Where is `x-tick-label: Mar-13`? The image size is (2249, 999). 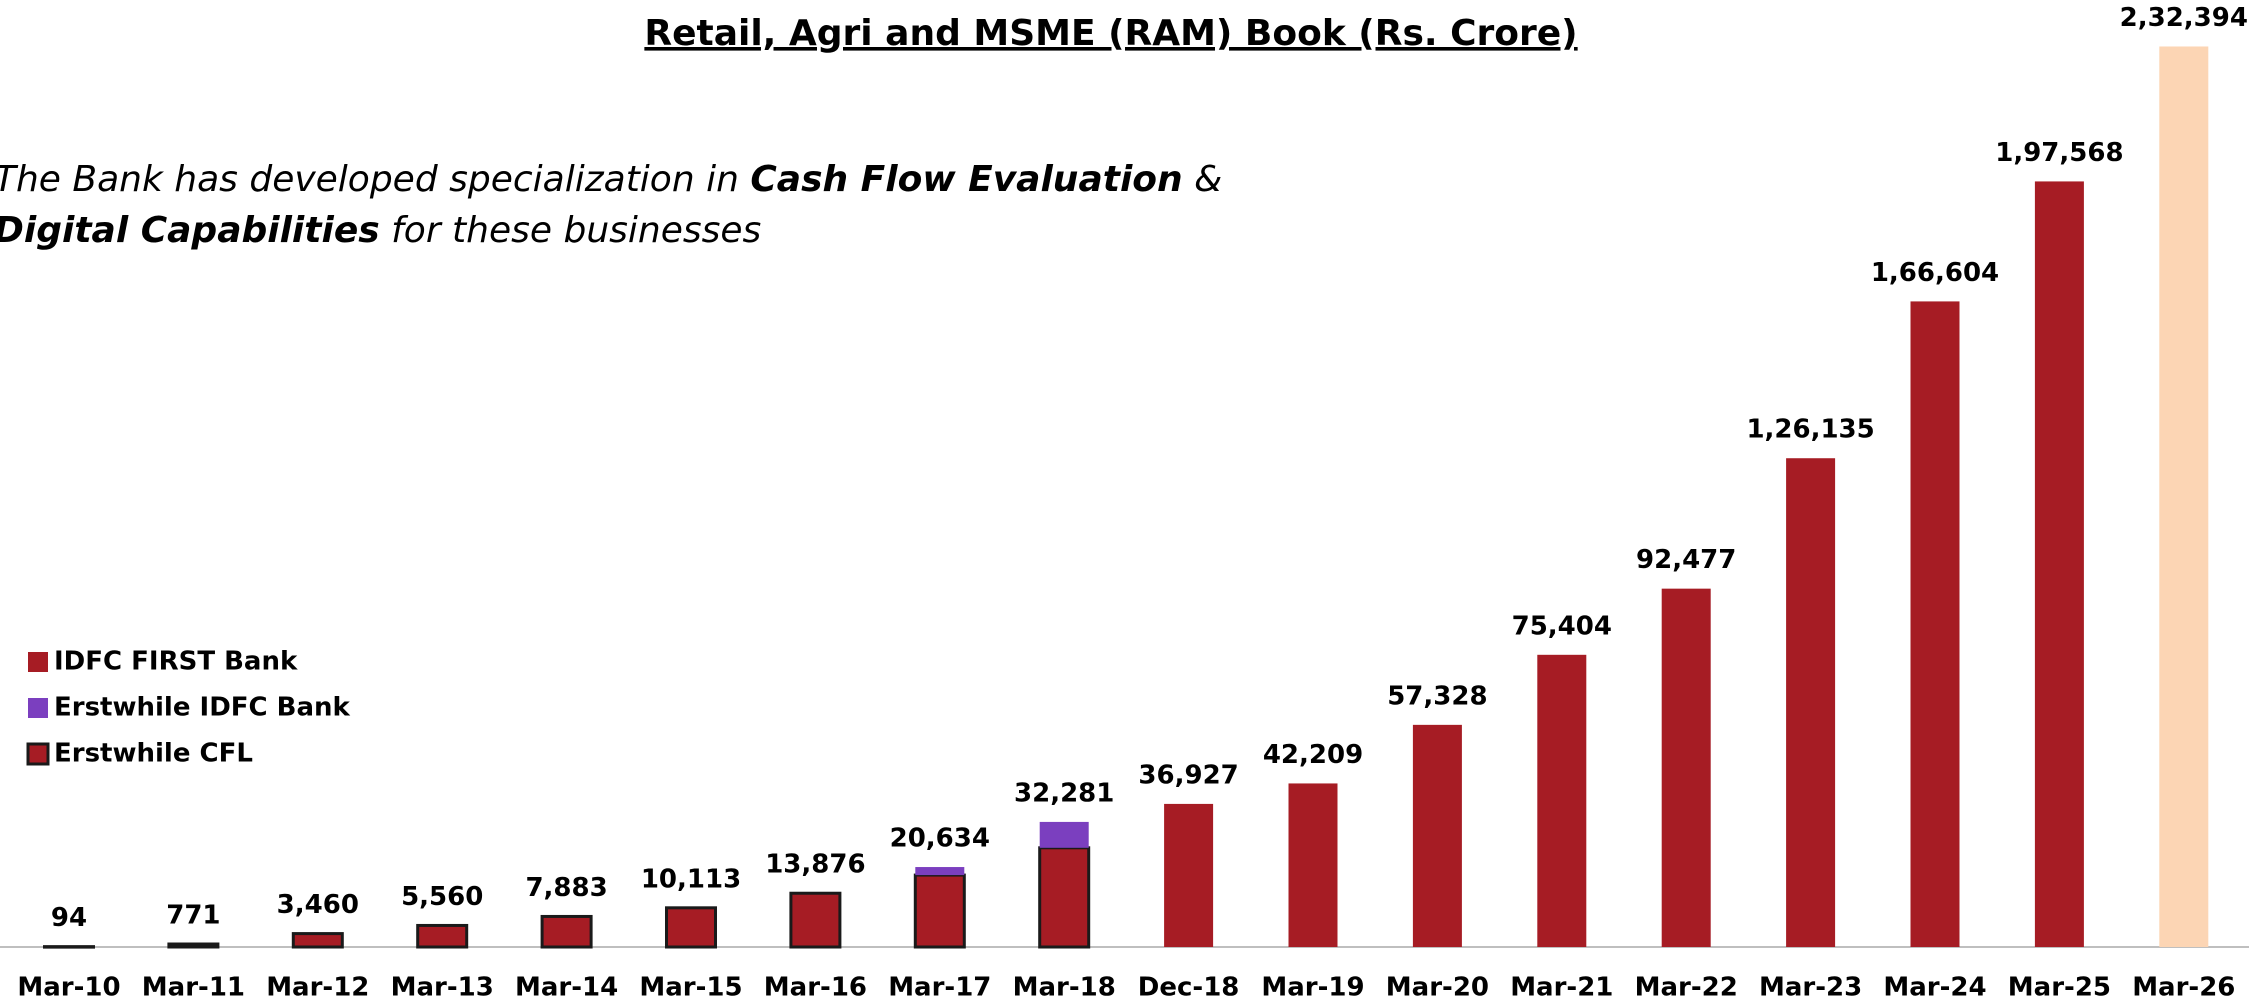
x-tick-label: Mar-13 is located at coordinates (442, 986).